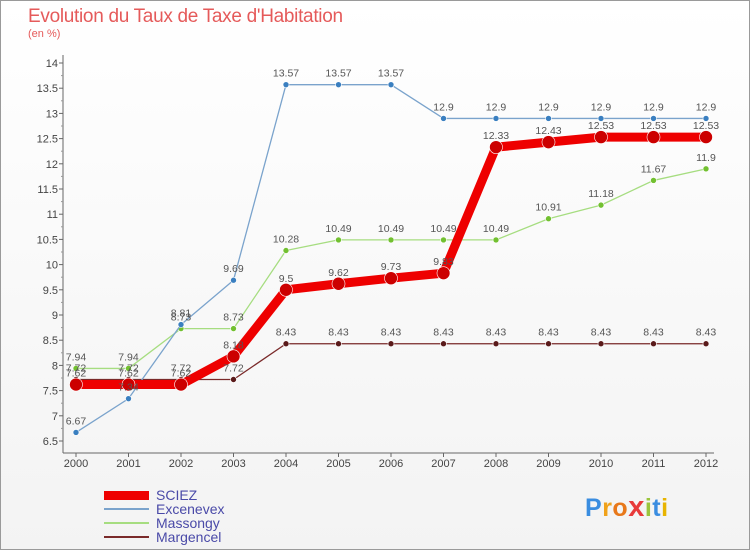 This screenshot has height=550, width=750. I want to click on data-label-sciez: 12.33, so click(496, 136).